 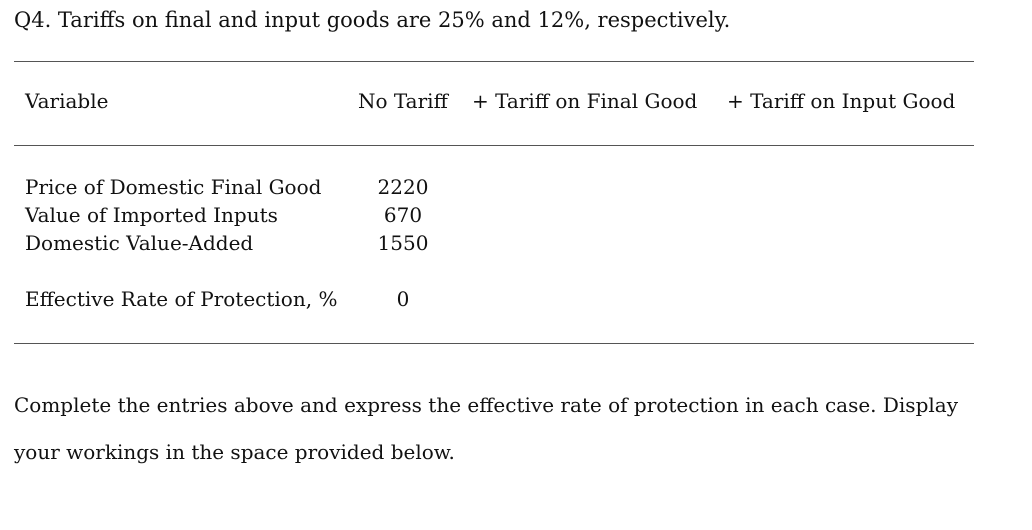 What do you see at coordinates (403, 215) in the screenshot?
I see `row-value-no-tariff: 670` at bounding box center [403, 215].